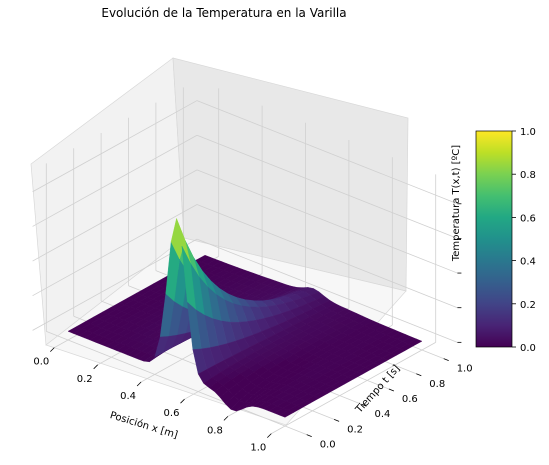  What do you see at coordinates (524, 240) in the screenshot?
I see `colorbar-ticks: 0.0 0.2 0.4 0.6 0.8 1.0` at bounding box center [524, 240].